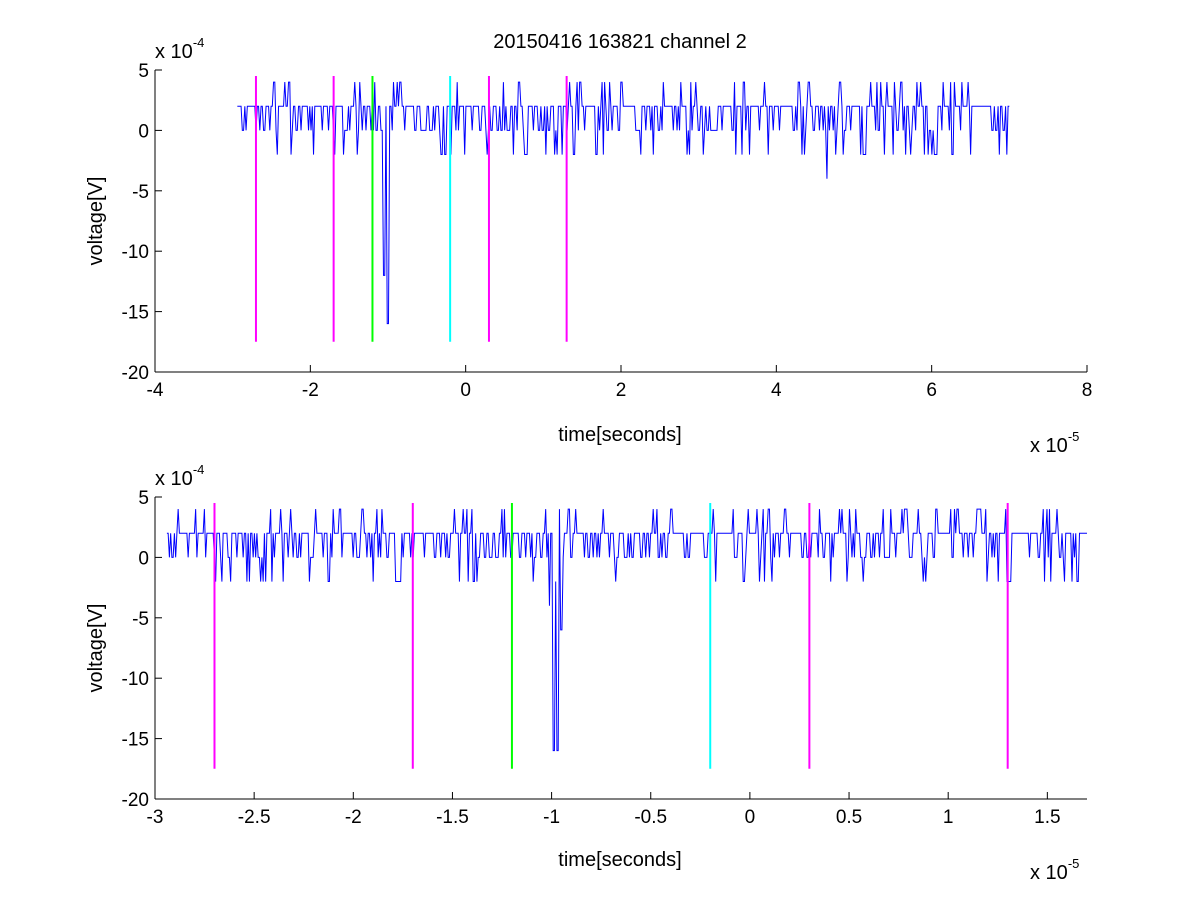  What do you see at coordinates (849, 817) in the screenshot?
I see `x-tick-label: 0.5` at bounding box center [849, 817].